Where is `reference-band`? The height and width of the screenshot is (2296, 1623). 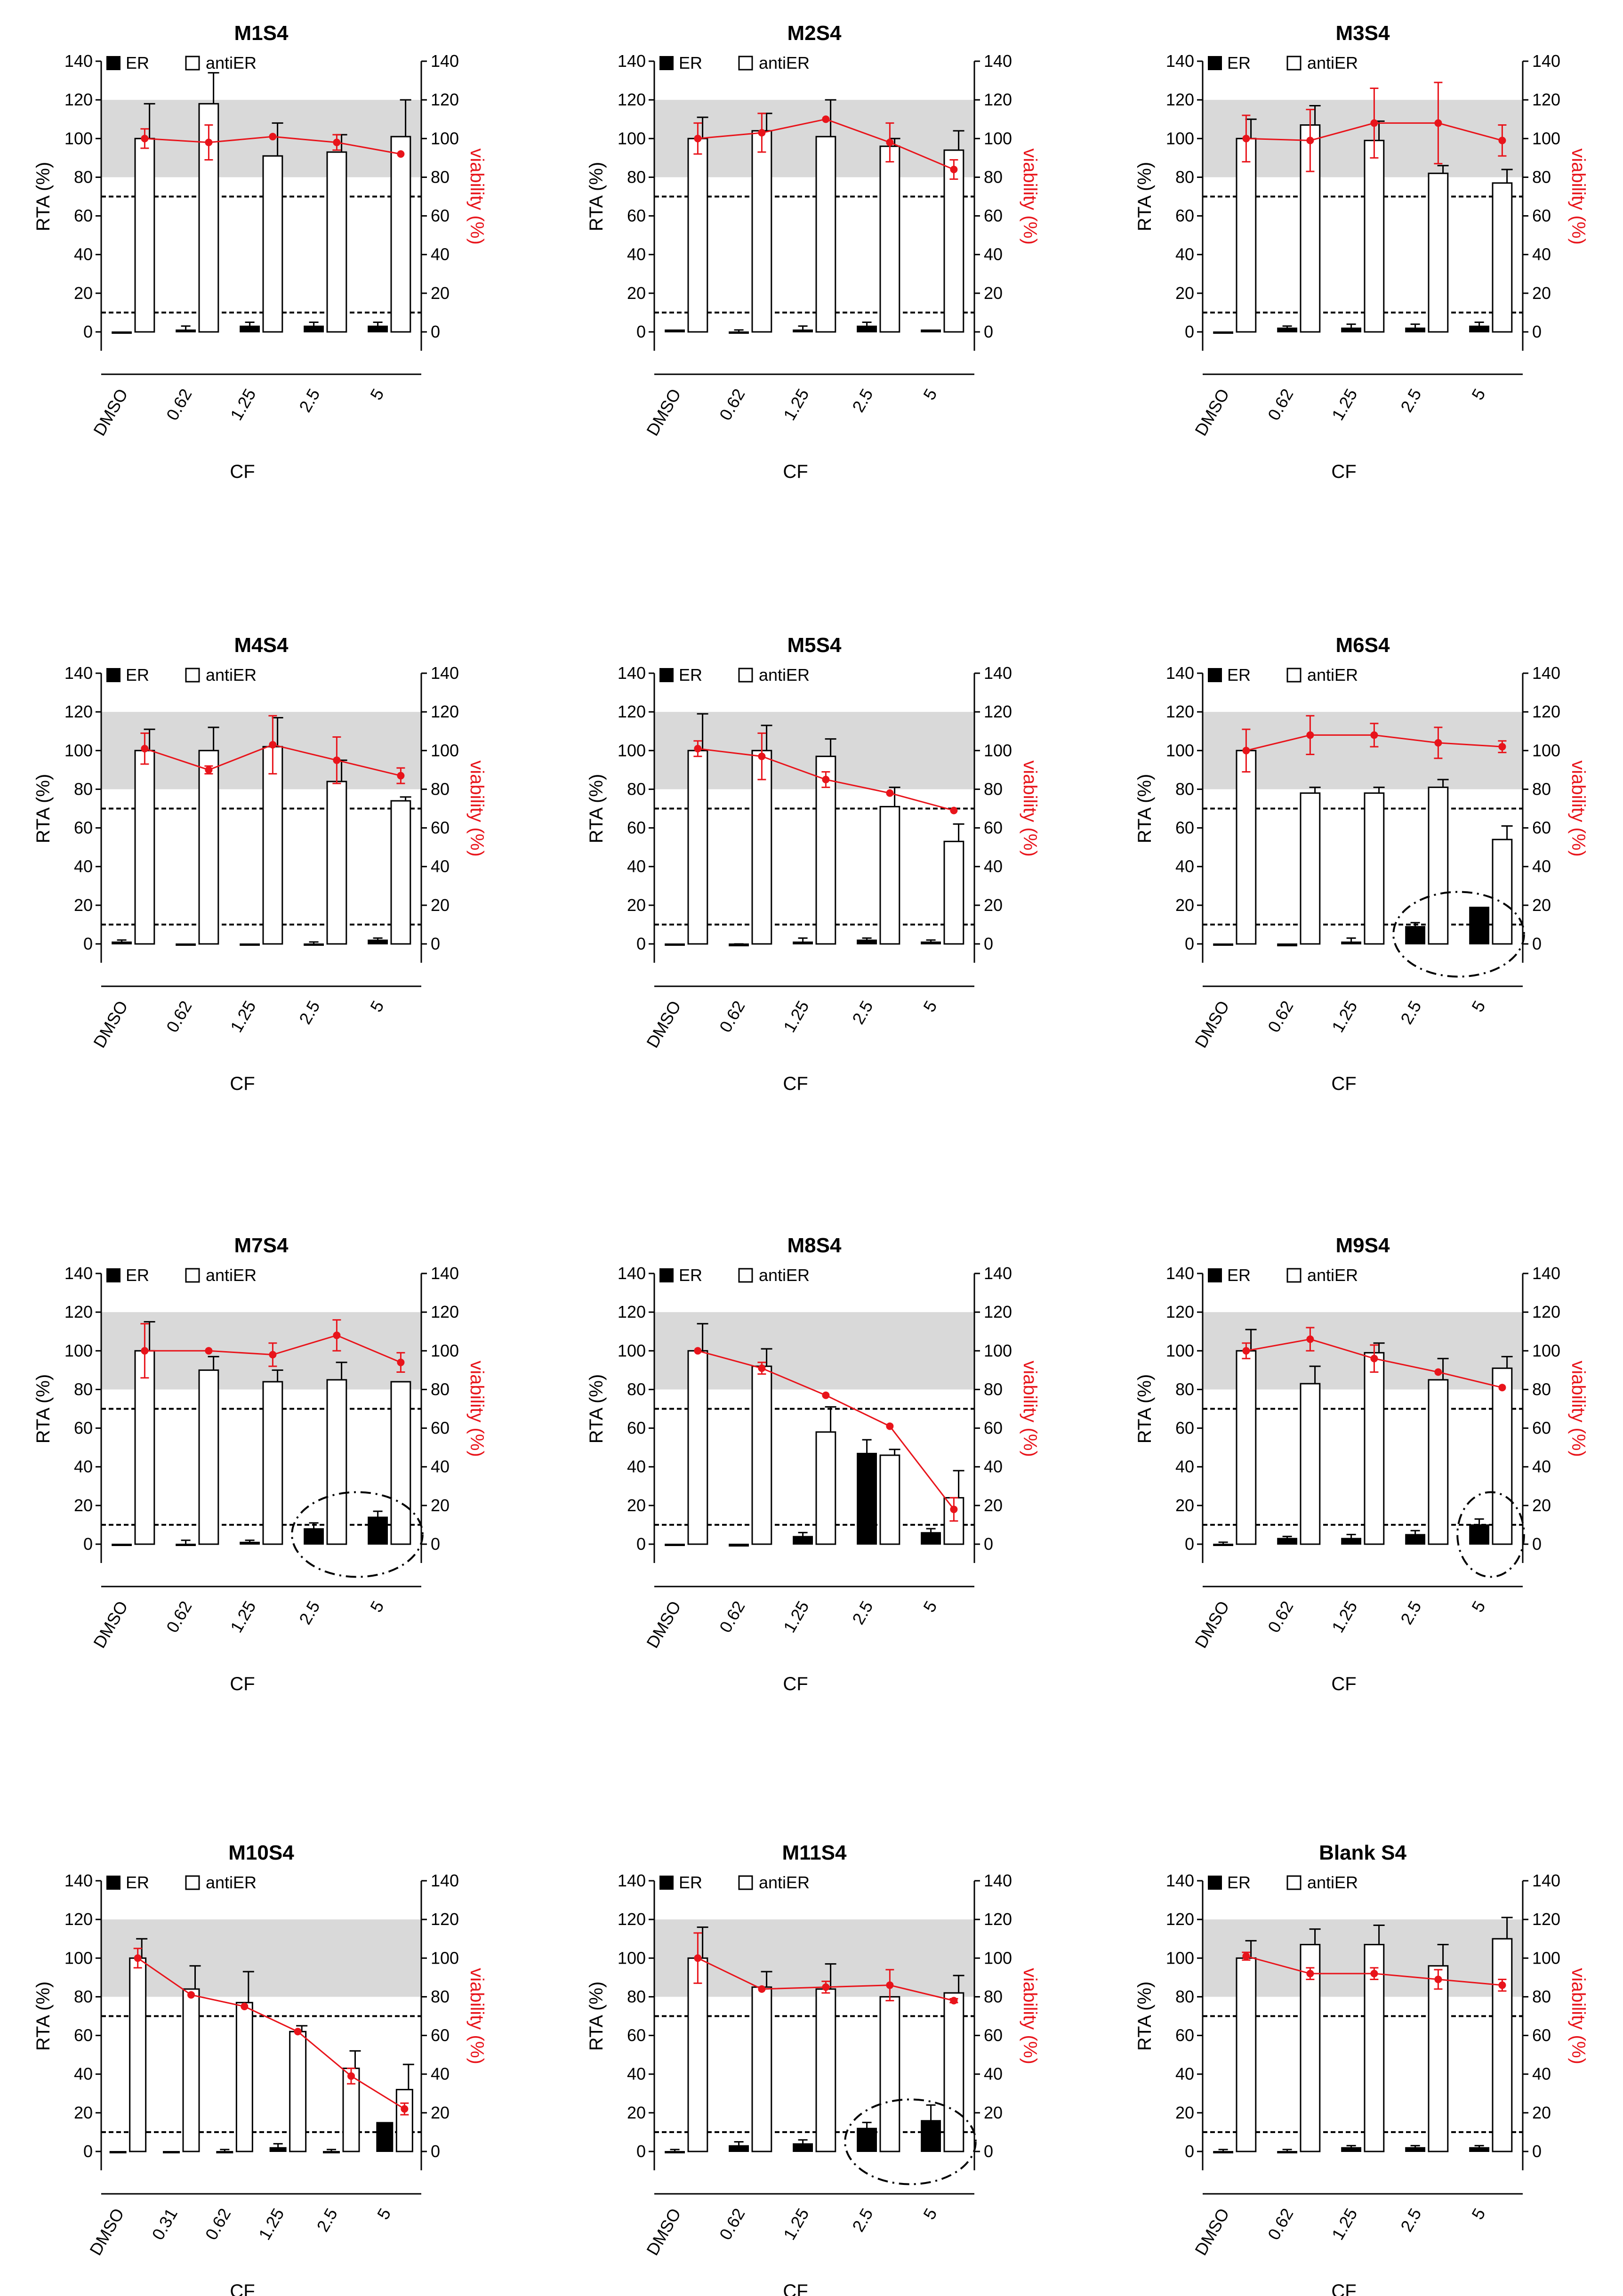
reference-band is located at coordinates (261, 1958).